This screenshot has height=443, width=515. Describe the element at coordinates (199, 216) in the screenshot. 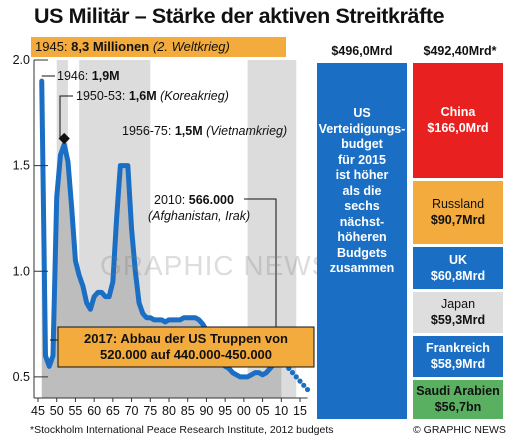

I see `annotation-note-3: (Afghanistan, Irak)` at that location.